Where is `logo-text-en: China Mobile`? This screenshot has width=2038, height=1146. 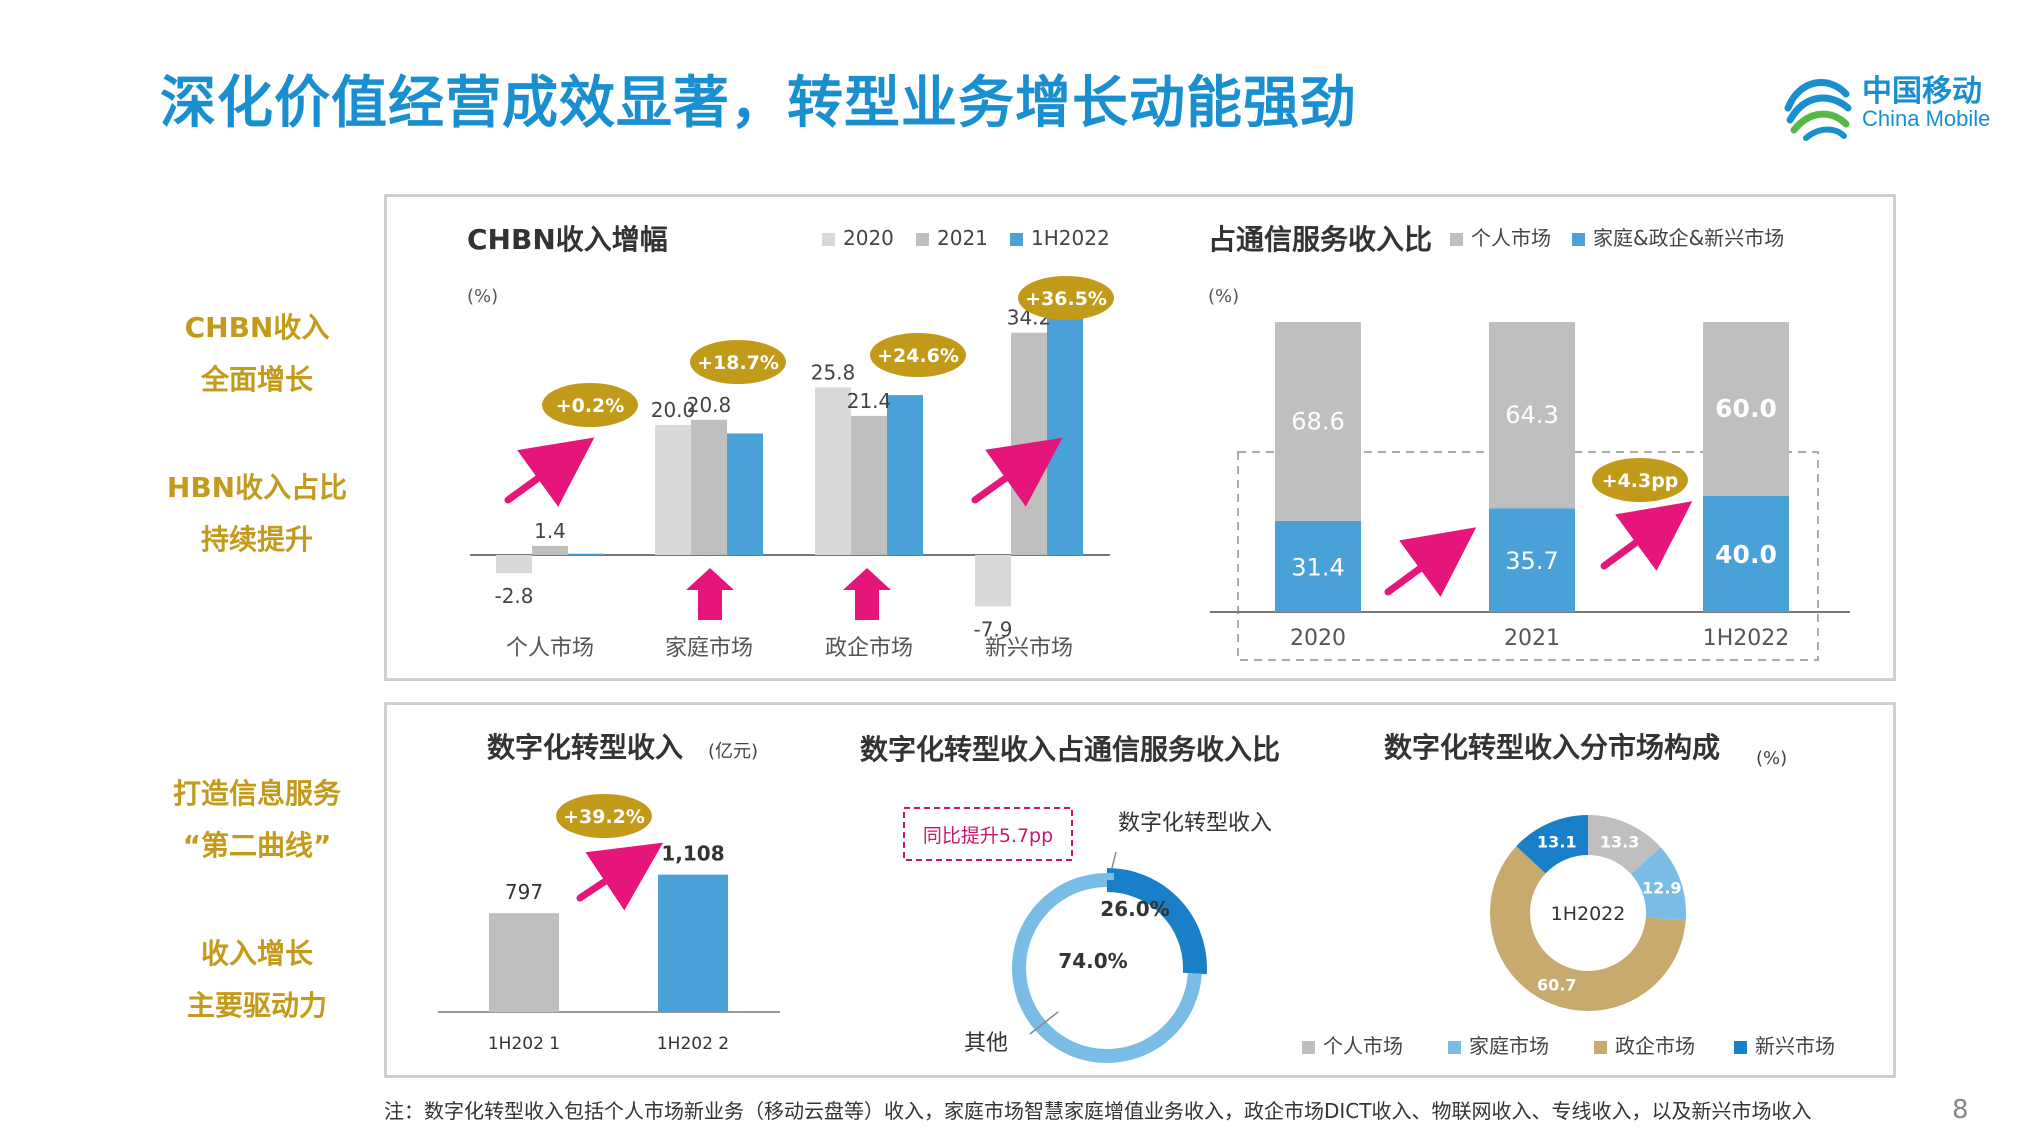 logo-text-en: China Mobile is located at coordinates (1926, 118).